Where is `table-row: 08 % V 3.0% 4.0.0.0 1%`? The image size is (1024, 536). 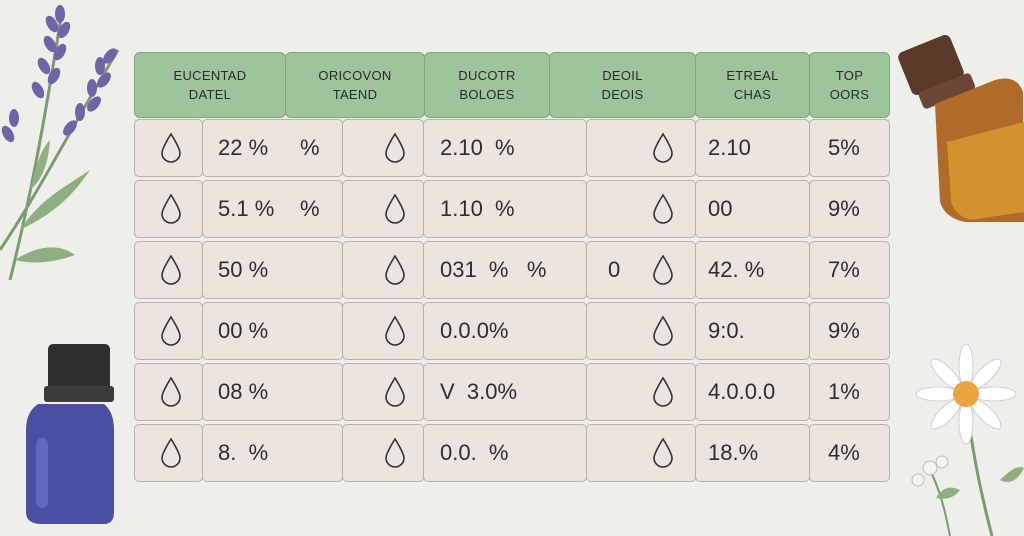 table-row: 08 % V 3.0% 4.0.0.0 1% is located at coordinates (512, 392).